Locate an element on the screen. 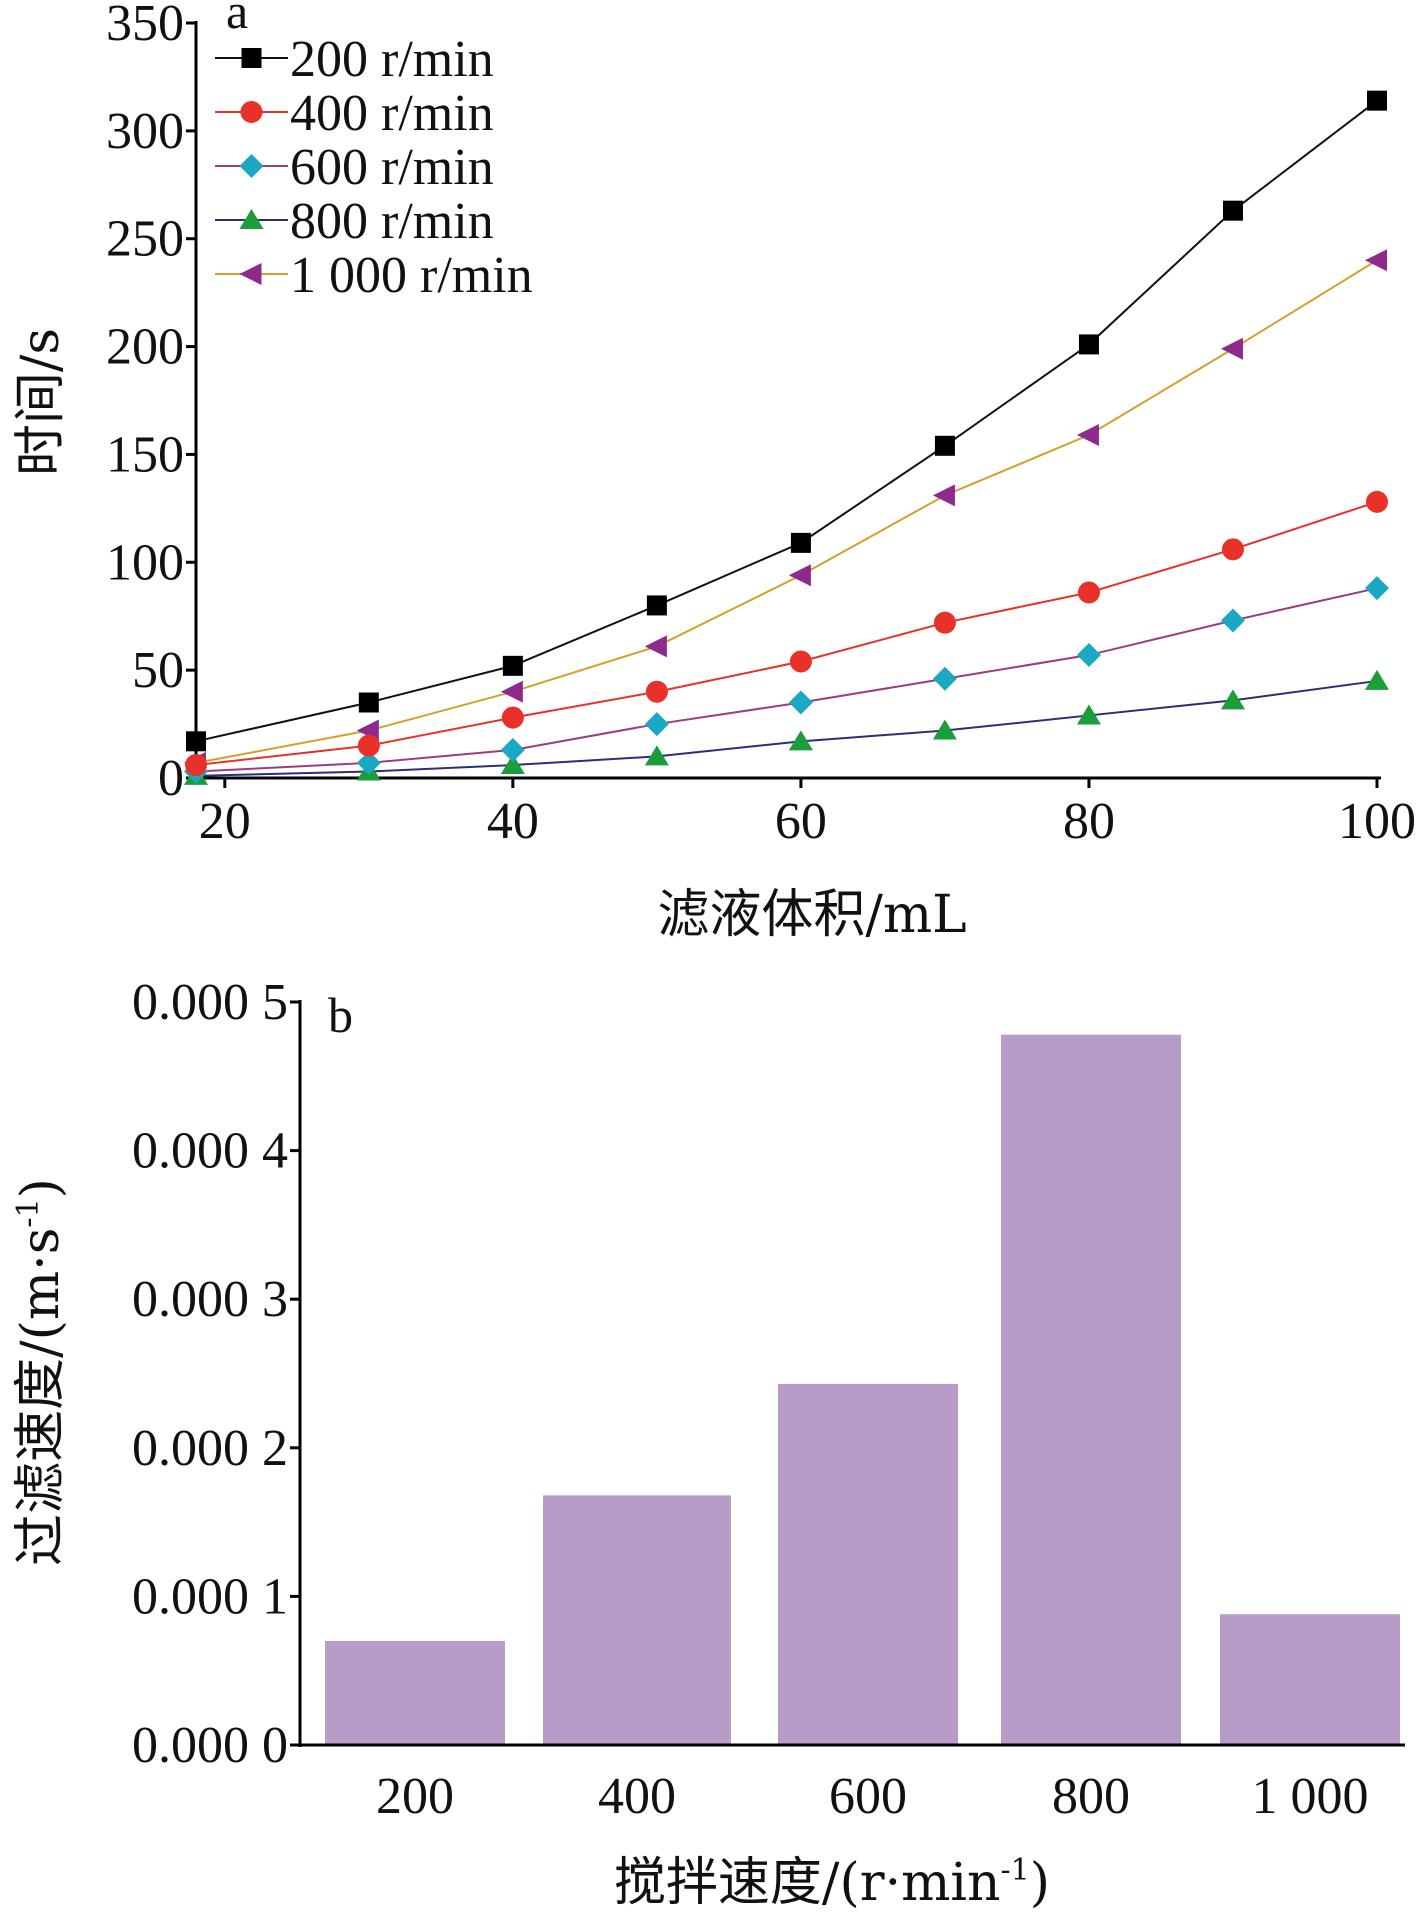 Image resolution: width=1417 pixels, height=1920 pixels. panel-b-y-axis-title-main: 过滤速度/(m·s is located at coordinates (41, 1397).